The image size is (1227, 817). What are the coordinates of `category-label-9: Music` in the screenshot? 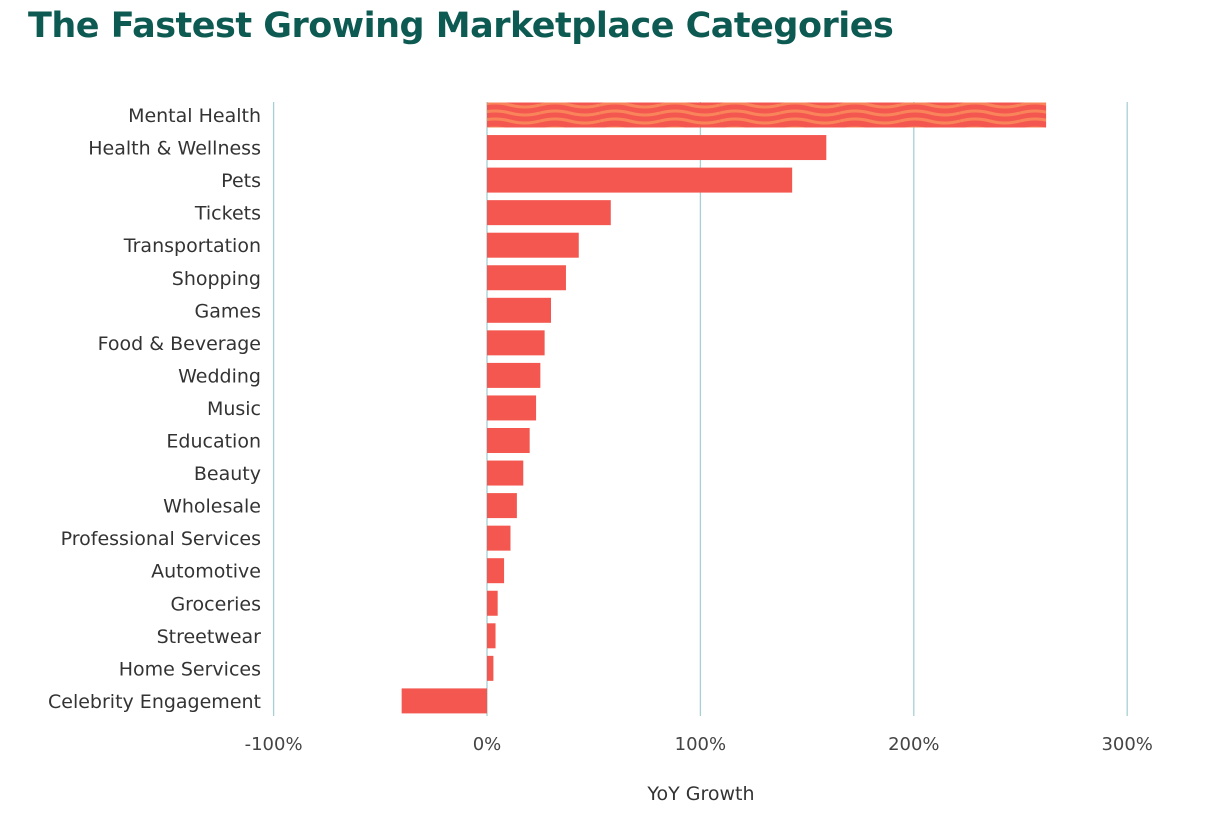 It's located at (234, 409).